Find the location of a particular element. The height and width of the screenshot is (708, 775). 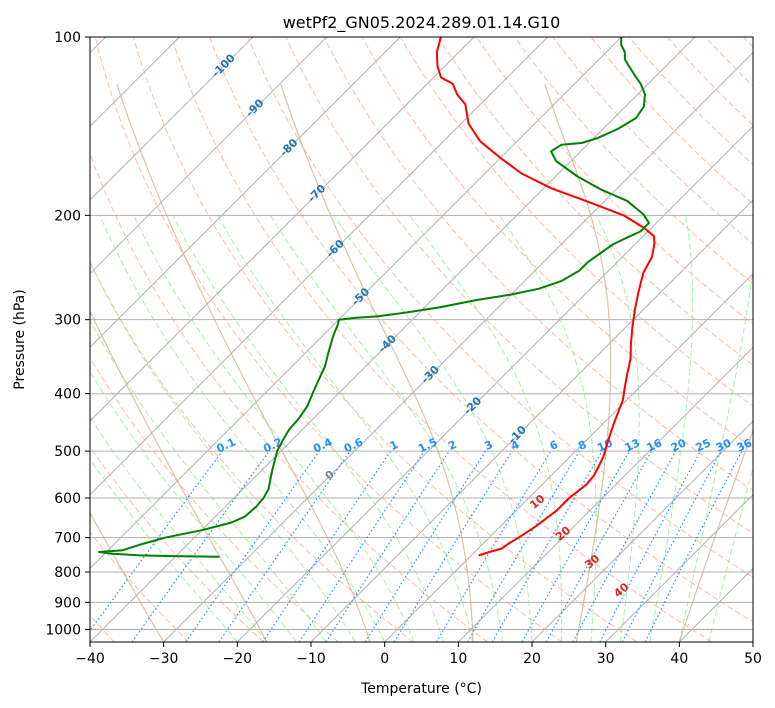

y-tick-label: 100 is located at coordinates (67, 38).